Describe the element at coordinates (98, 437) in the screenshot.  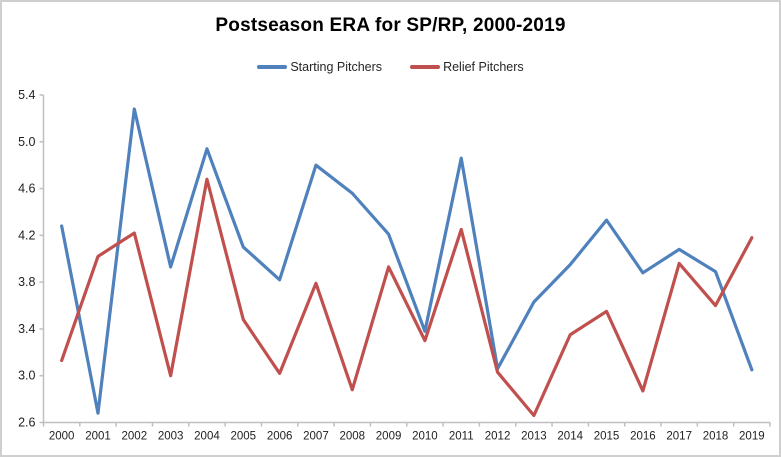
I see `x-tick-label: 2001` at that location.